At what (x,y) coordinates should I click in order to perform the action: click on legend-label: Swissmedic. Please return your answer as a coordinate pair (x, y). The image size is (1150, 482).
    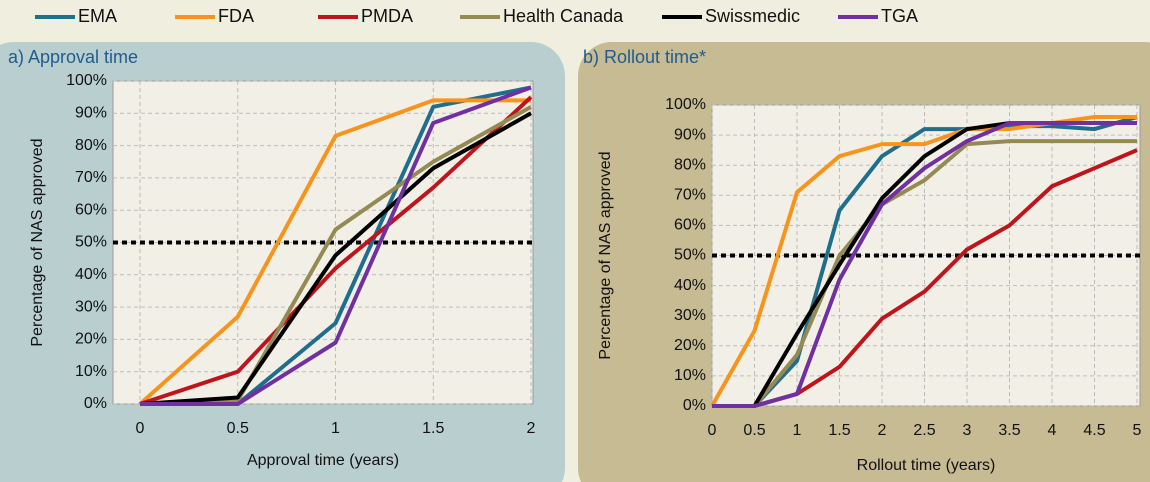
    Looking at the image, I should click on (752, 16).